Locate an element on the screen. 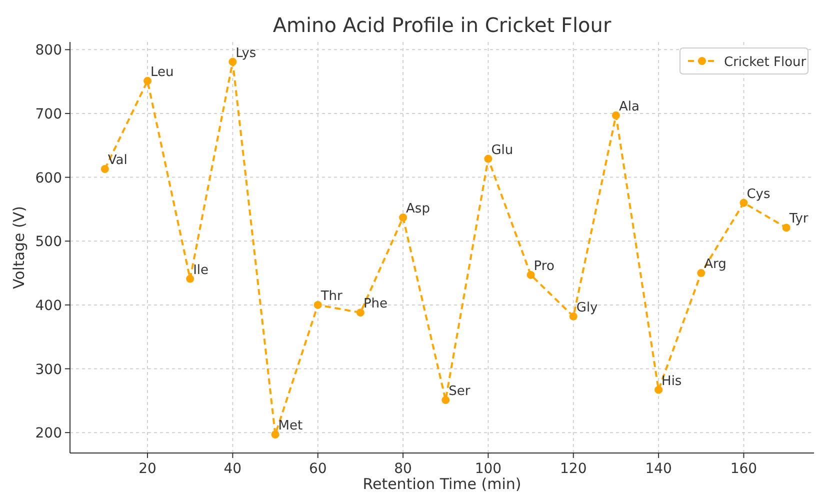 This screenshot has height=500, width=836. annotation: Thr is located at coordinates (332, 296).